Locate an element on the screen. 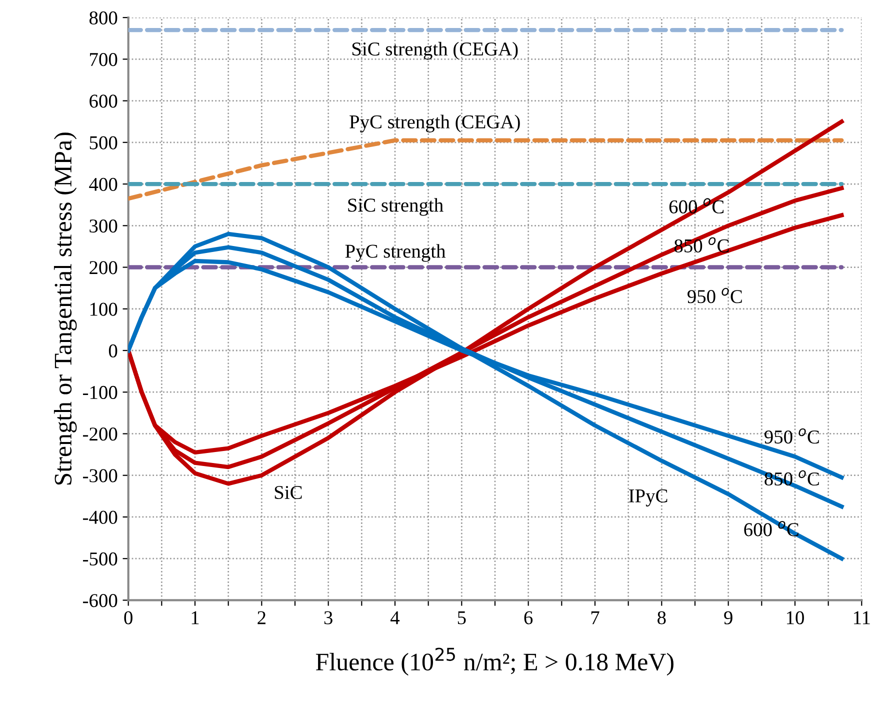 The width and height of the screenshot is (873, 702). y-tick-label: 800 is located at coordinates (103, 17).